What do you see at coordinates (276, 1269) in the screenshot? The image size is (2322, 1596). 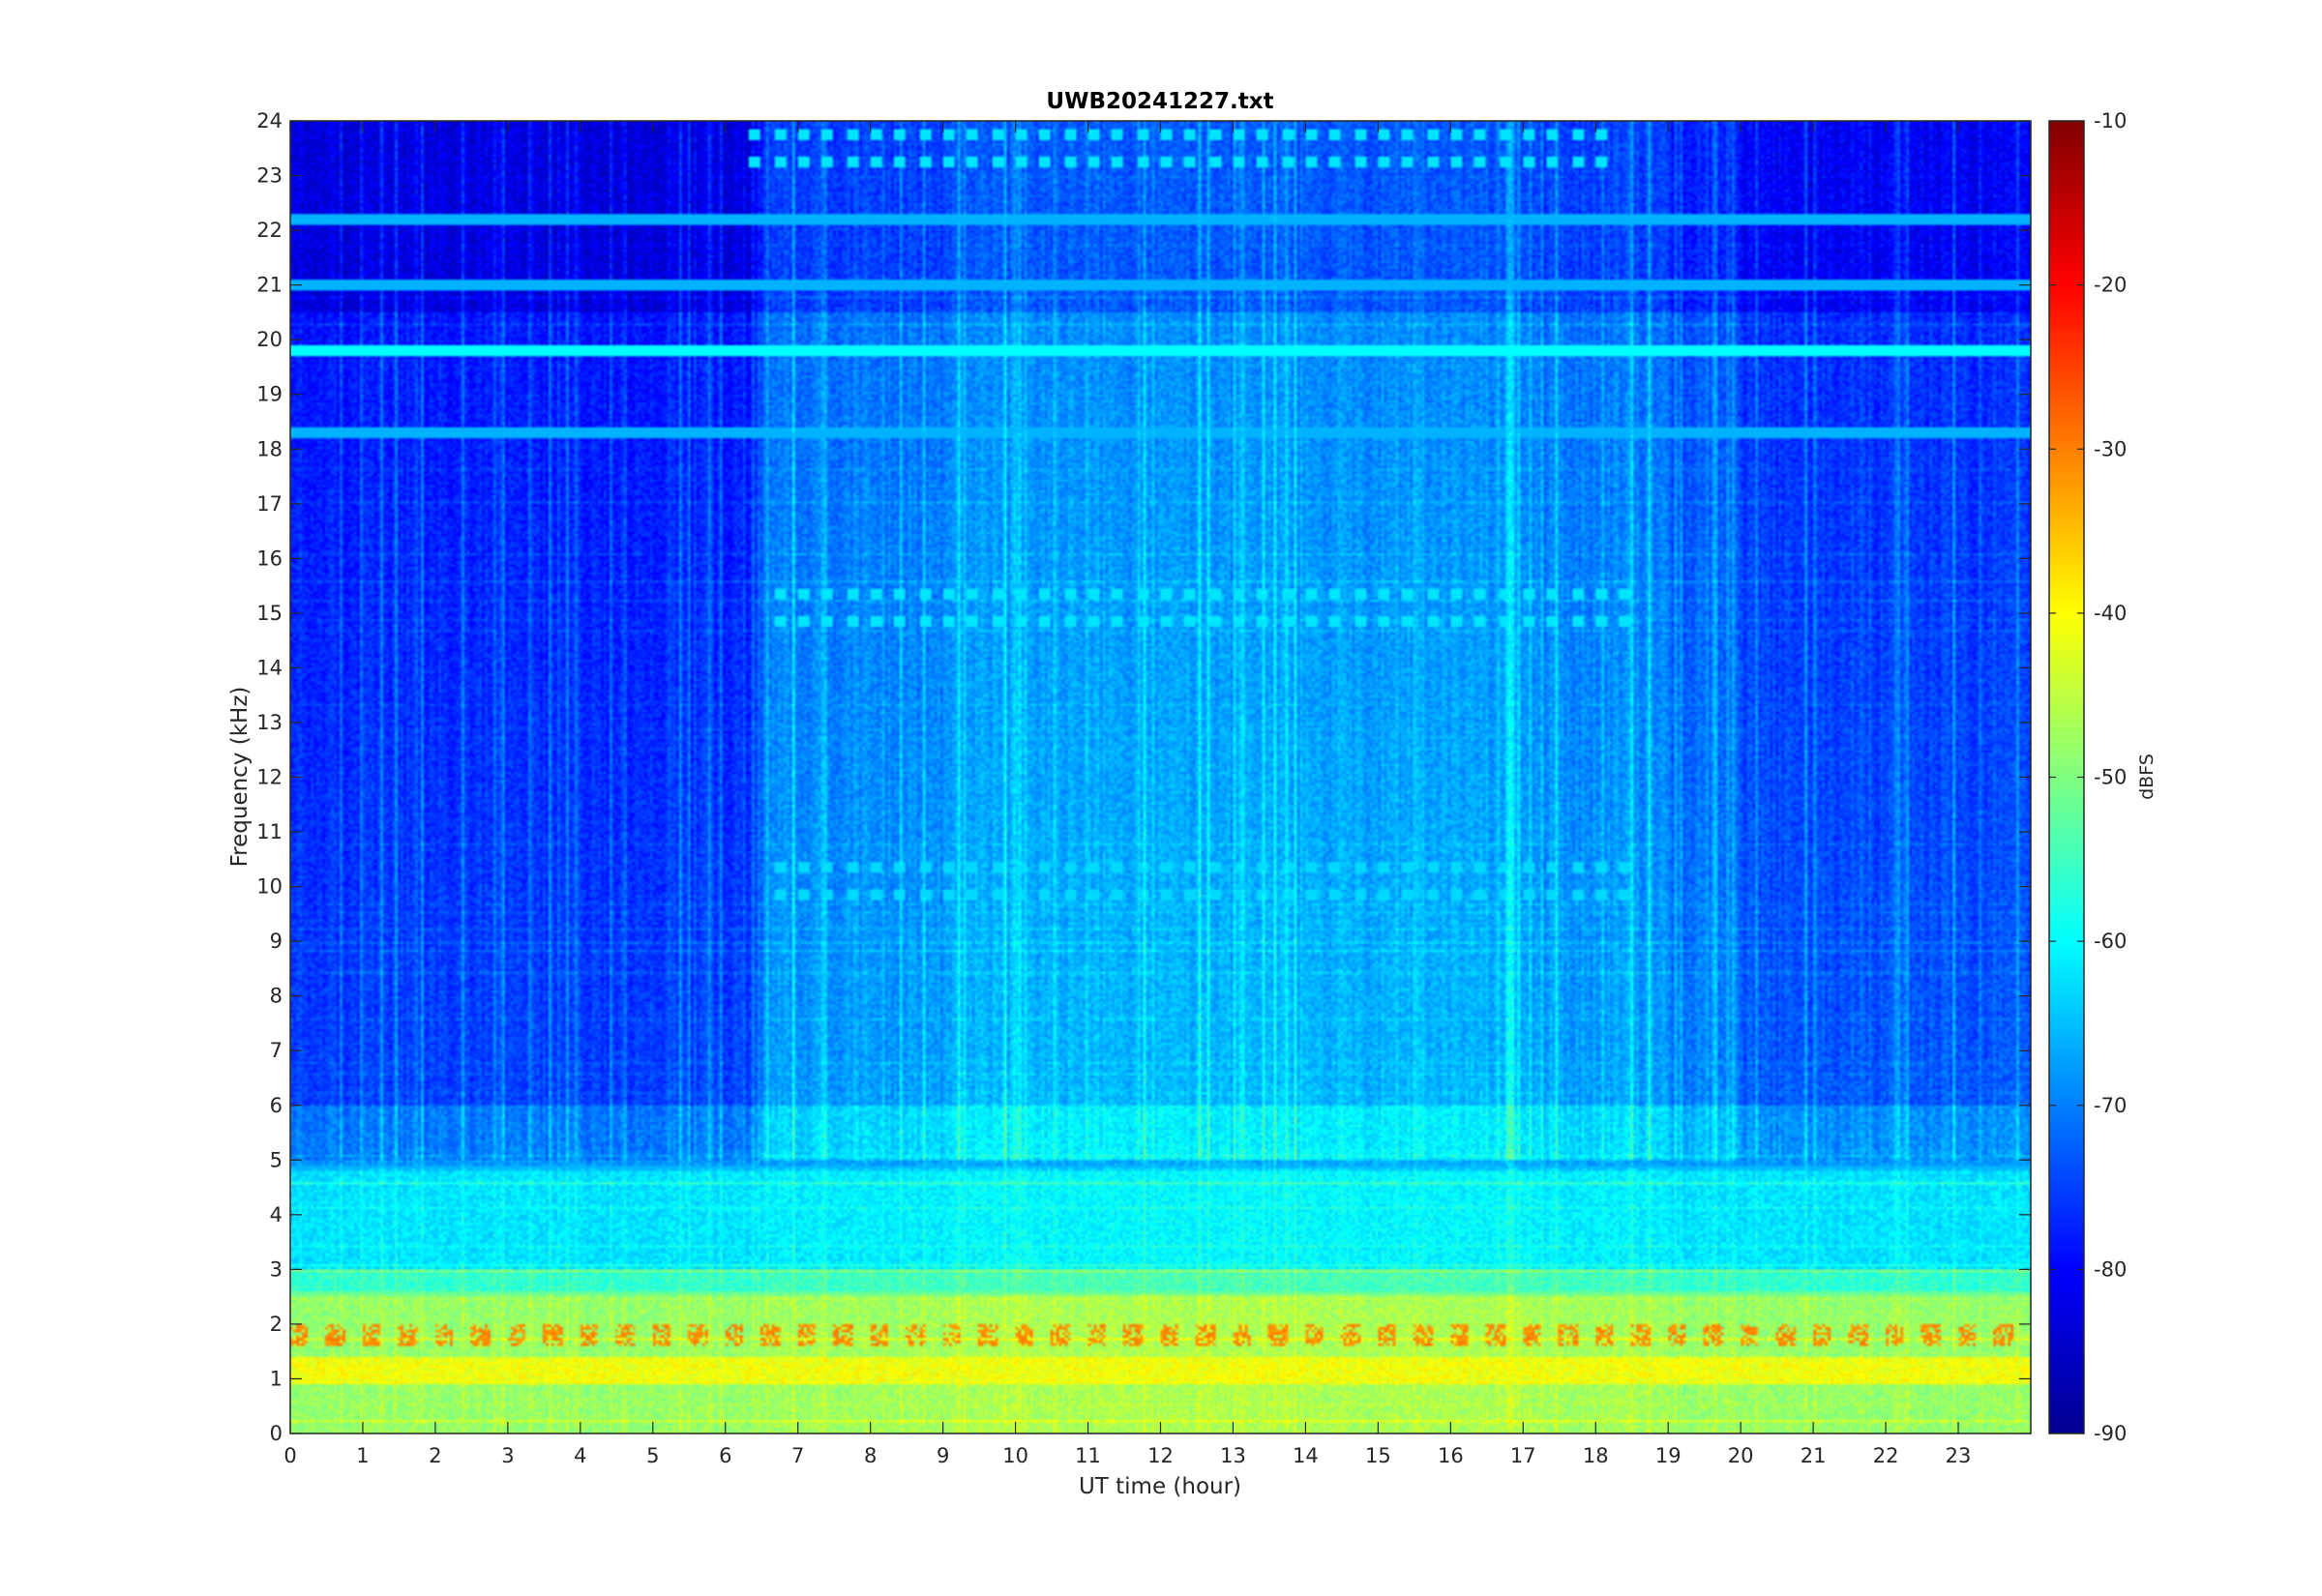 I see `y-tick-label: 3` at bounding box center [276, 1269].